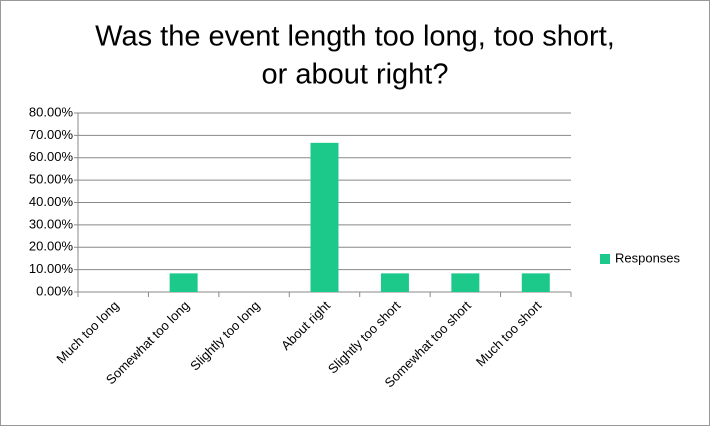 The width and height of the screenshot is (710, 426). What do you see at coordinates (54, 290) in the screenshot?
I see `y-tick-label: 0.00%` at bounding box center [54, 290].